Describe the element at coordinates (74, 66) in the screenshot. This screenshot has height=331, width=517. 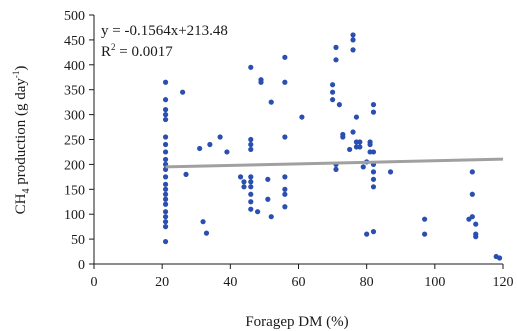
I see `y-tick-label: 400` at that location.